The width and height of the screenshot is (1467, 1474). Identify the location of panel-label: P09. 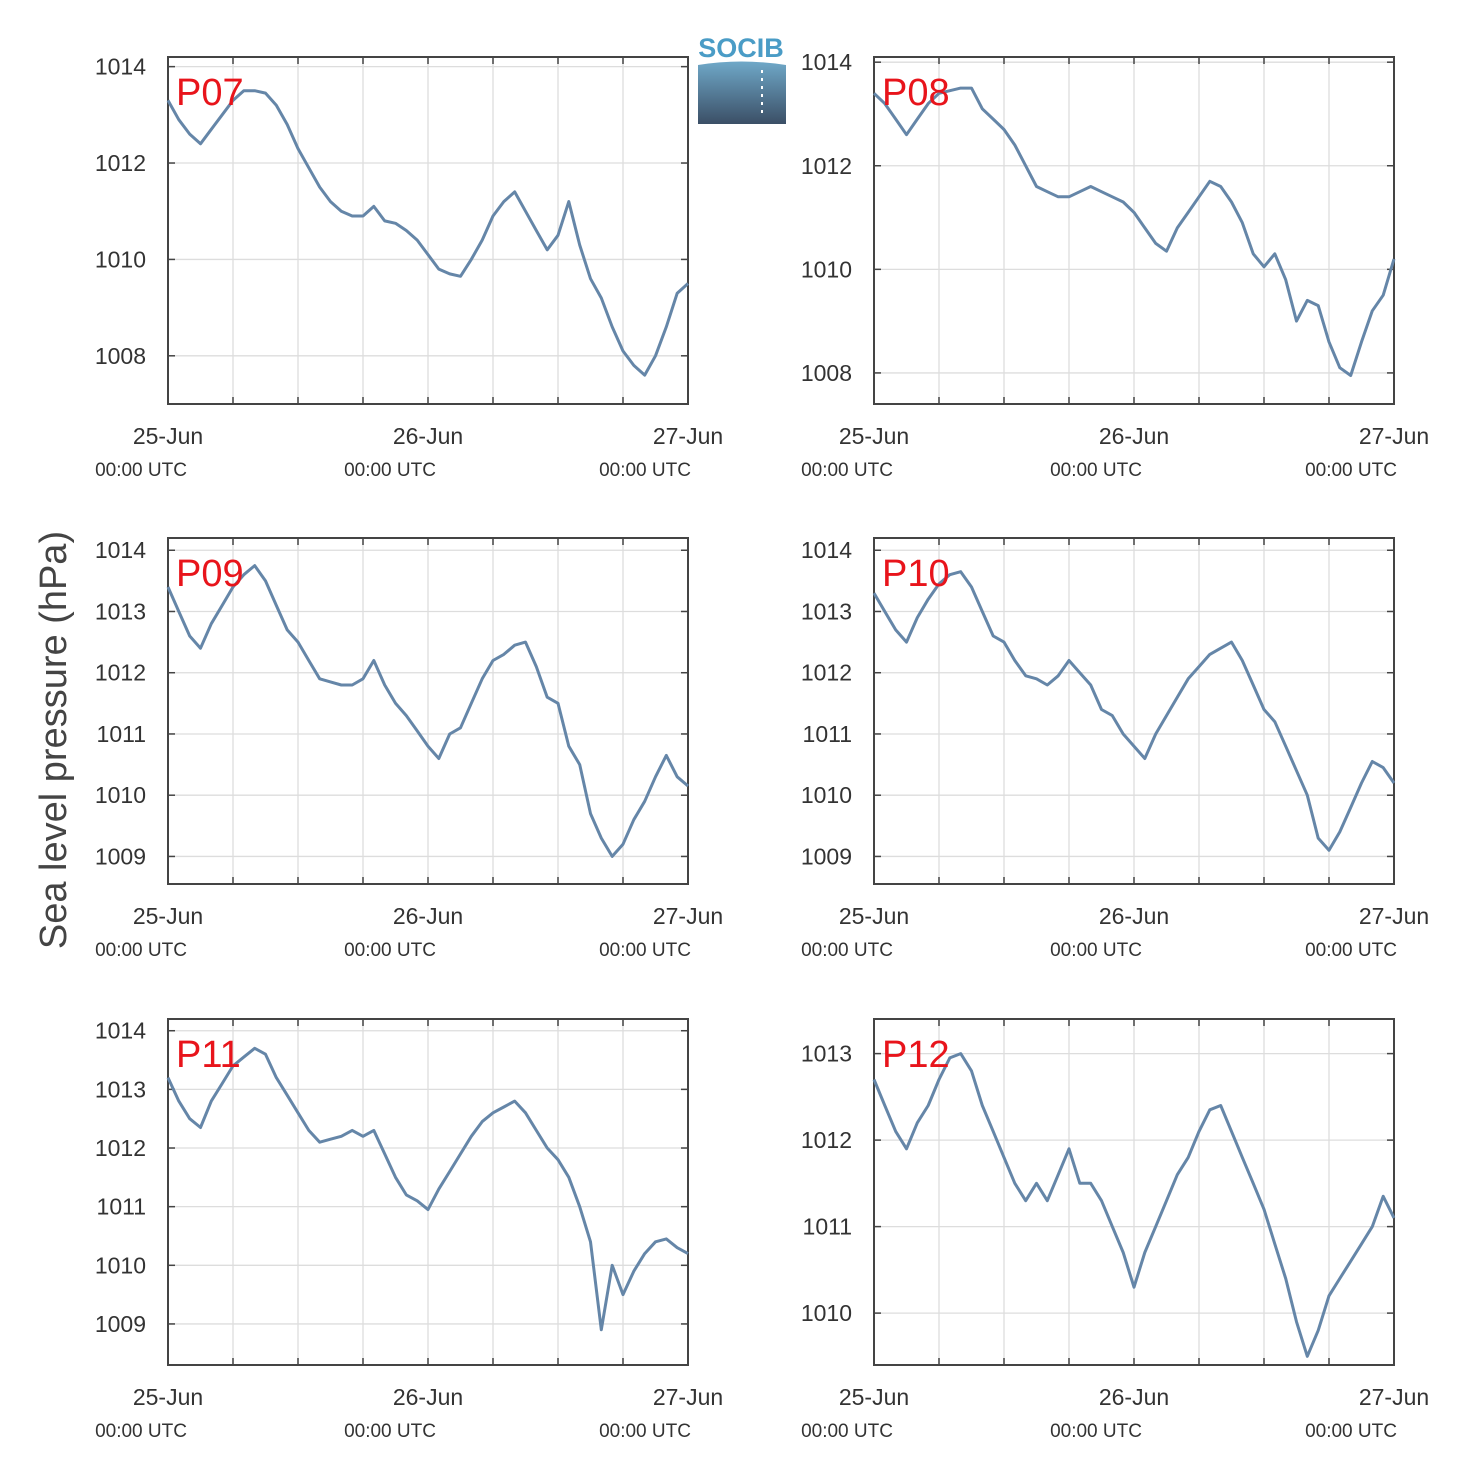
(210, 574).